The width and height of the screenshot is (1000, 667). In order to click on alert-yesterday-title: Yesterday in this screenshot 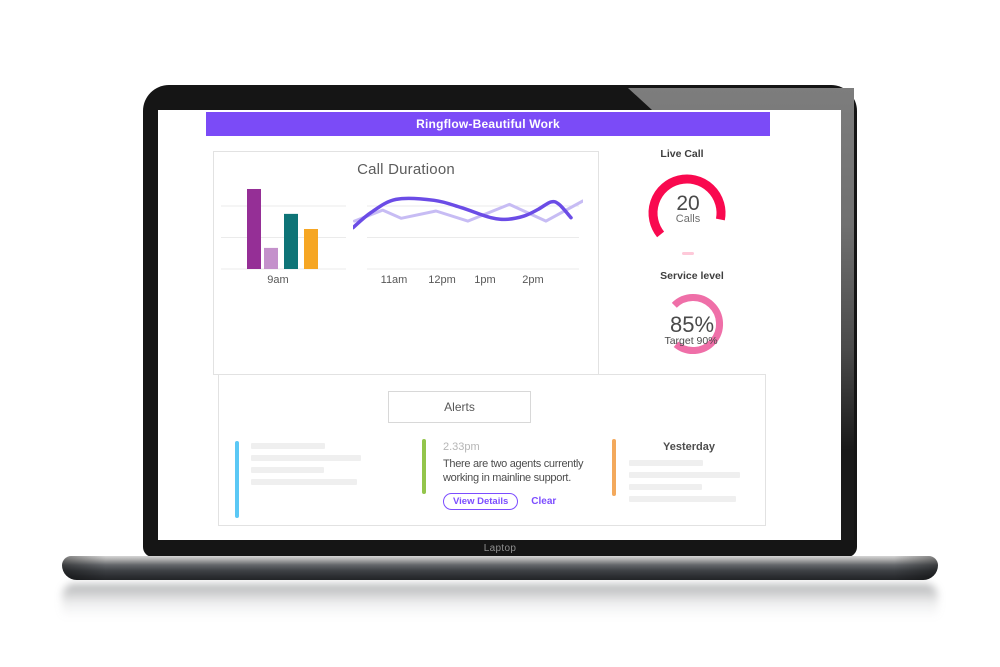, I will do `click(689, 447)`.